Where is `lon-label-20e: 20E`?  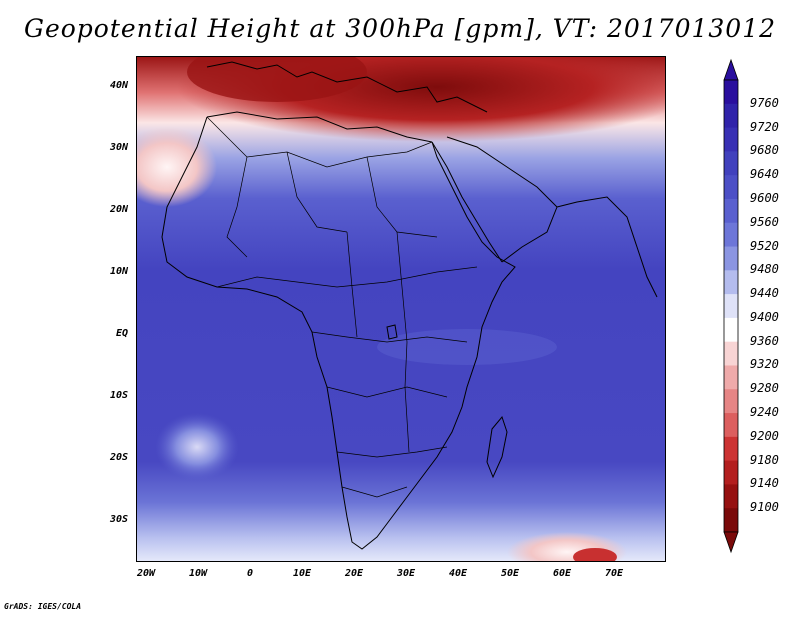
lon-label-20e: 20E is located at coordinates (354, 573).